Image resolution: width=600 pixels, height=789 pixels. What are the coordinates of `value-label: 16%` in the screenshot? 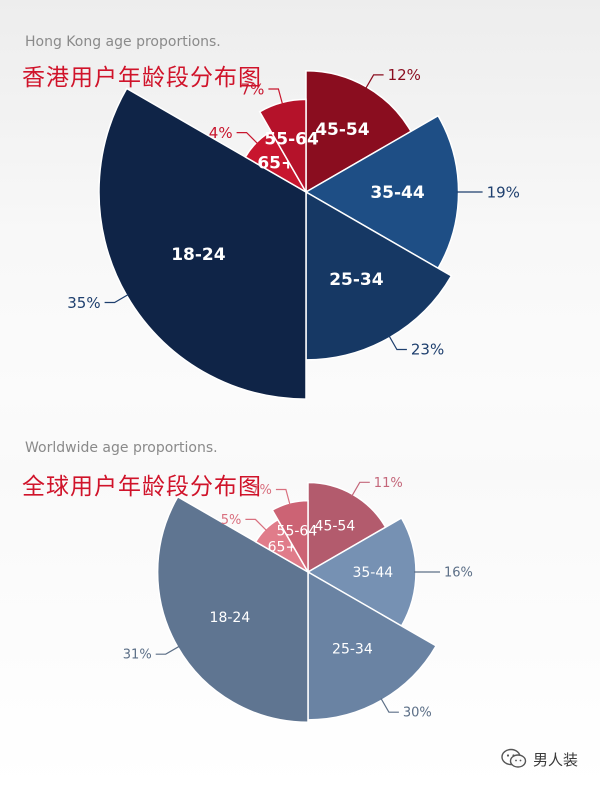 It's located at (458, 573).